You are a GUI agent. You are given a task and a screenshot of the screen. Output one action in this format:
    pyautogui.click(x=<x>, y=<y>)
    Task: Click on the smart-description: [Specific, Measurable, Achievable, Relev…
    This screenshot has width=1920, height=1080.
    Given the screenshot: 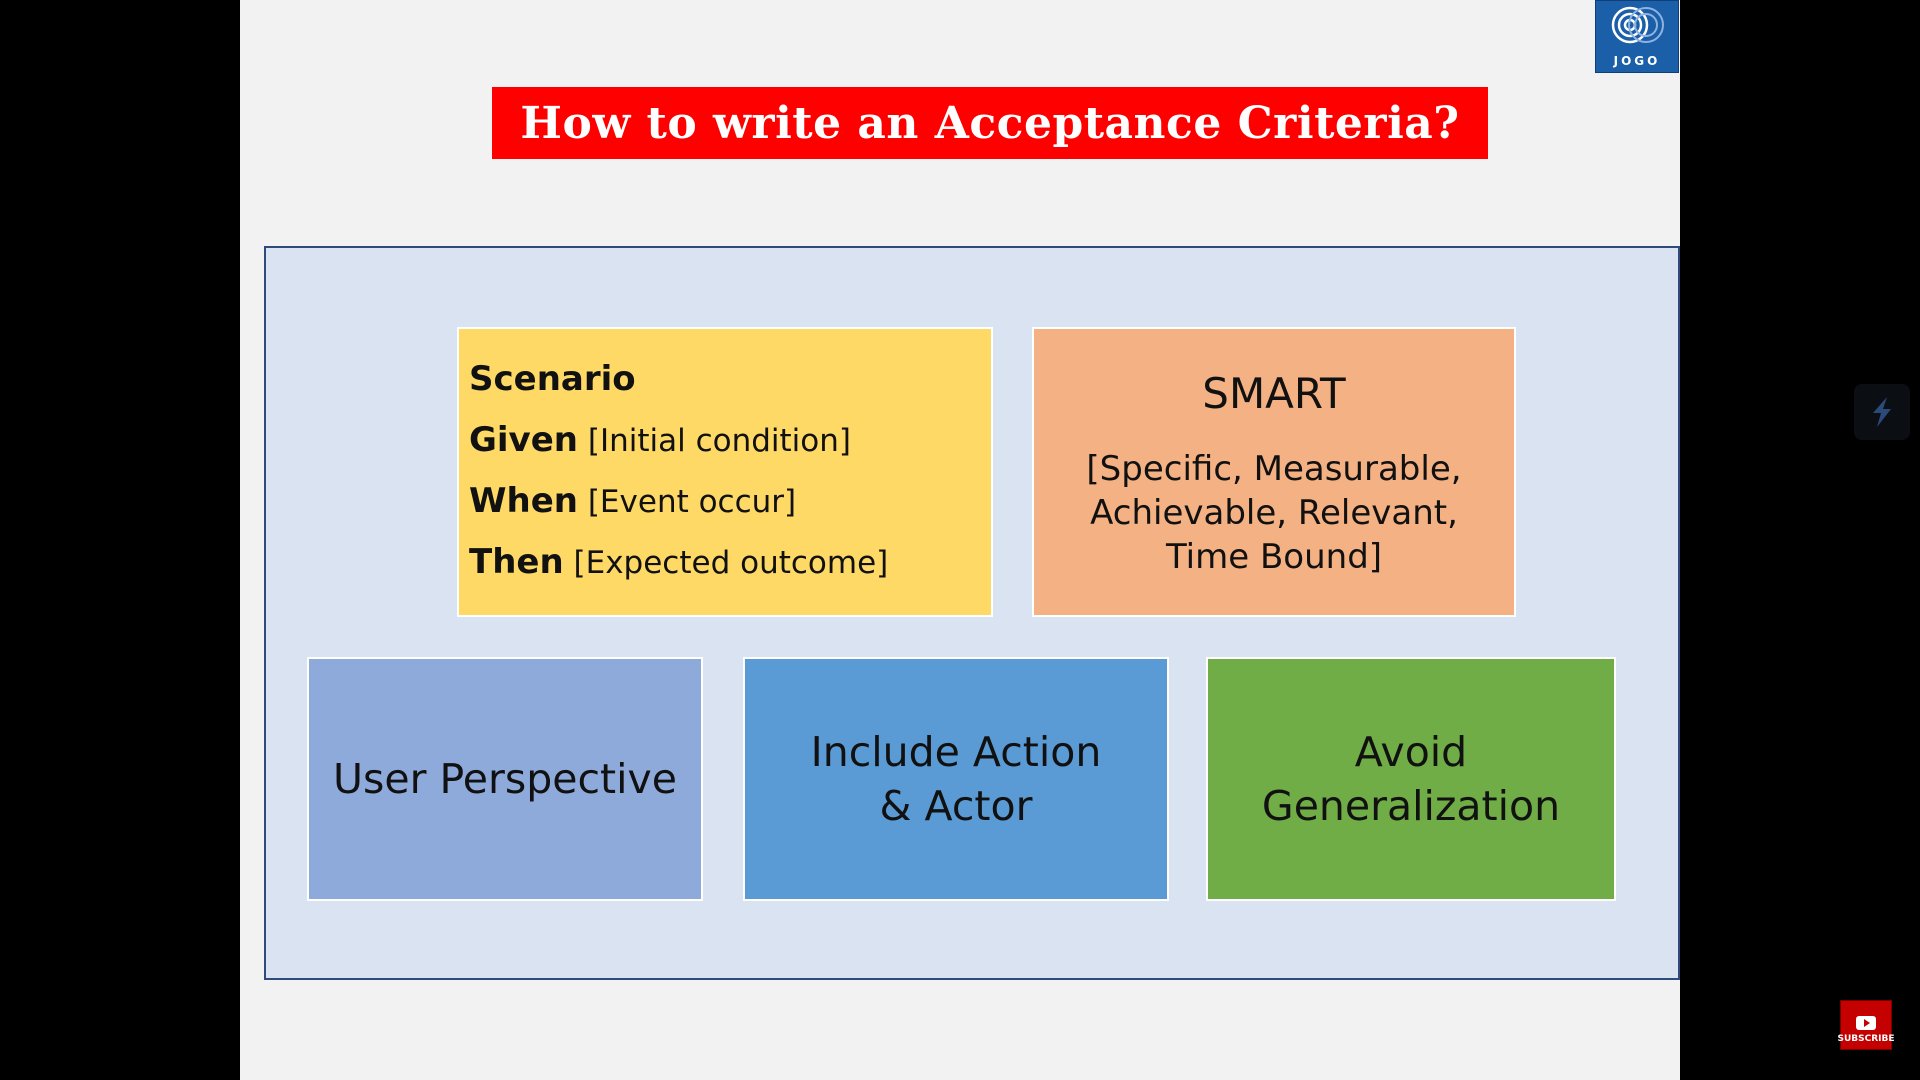 What is the action you would take?
    pyautogui.click(x=1274, y=513)
    